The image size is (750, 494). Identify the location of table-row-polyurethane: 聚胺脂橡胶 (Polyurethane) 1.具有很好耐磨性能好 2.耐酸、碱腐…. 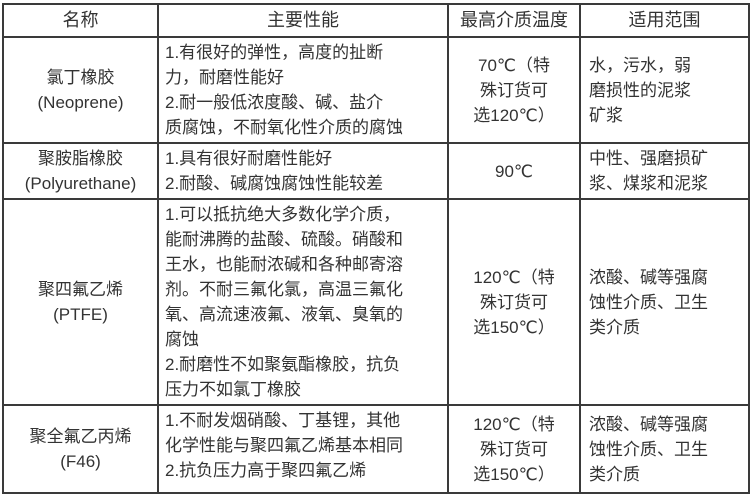
(376, 171).